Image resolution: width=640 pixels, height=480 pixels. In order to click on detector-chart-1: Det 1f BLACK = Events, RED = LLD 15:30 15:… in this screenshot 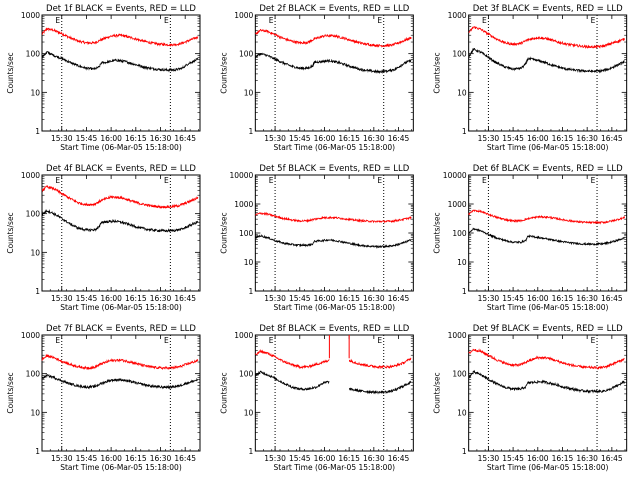, I will do `click(103, 78)`.